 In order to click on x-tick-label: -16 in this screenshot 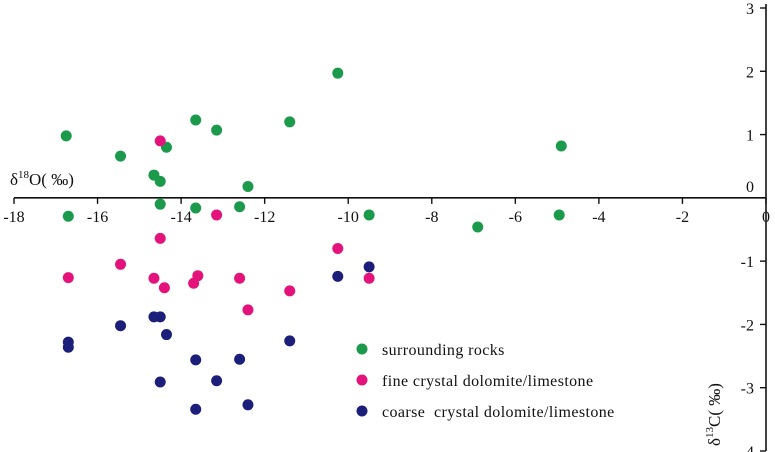, I will do `click(97, 217)`.